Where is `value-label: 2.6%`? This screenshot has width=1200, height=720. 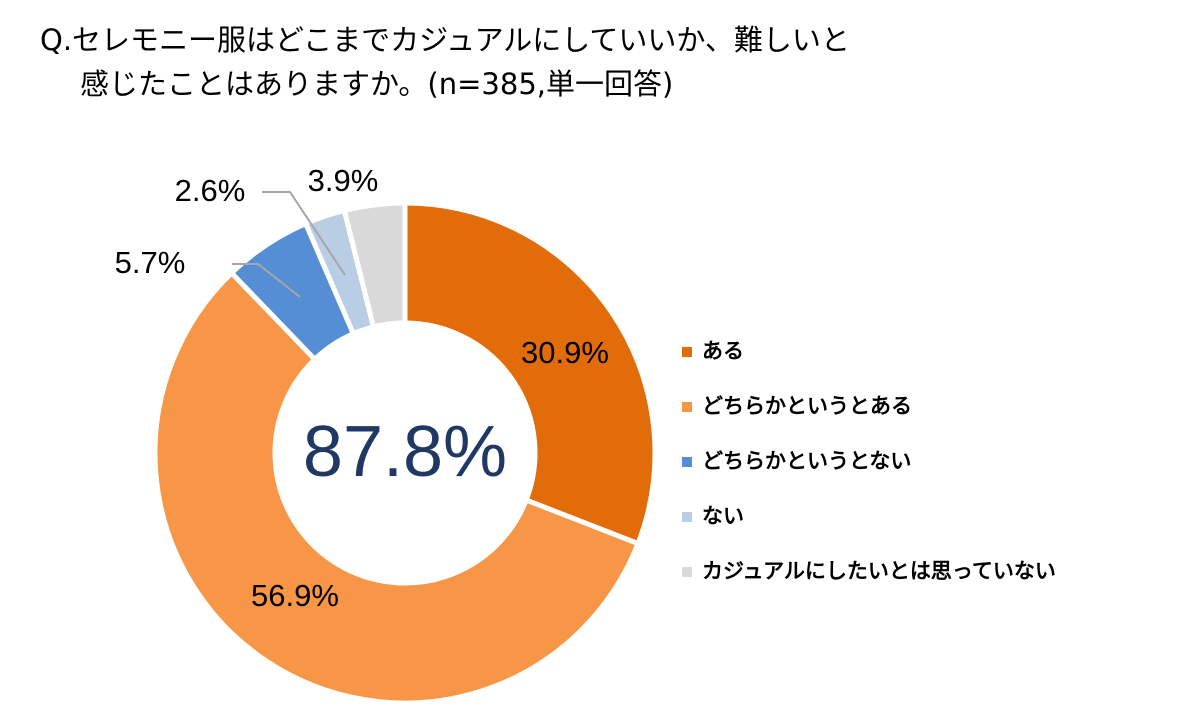
value-label: 2.6% is located at coordinates (210, 190).